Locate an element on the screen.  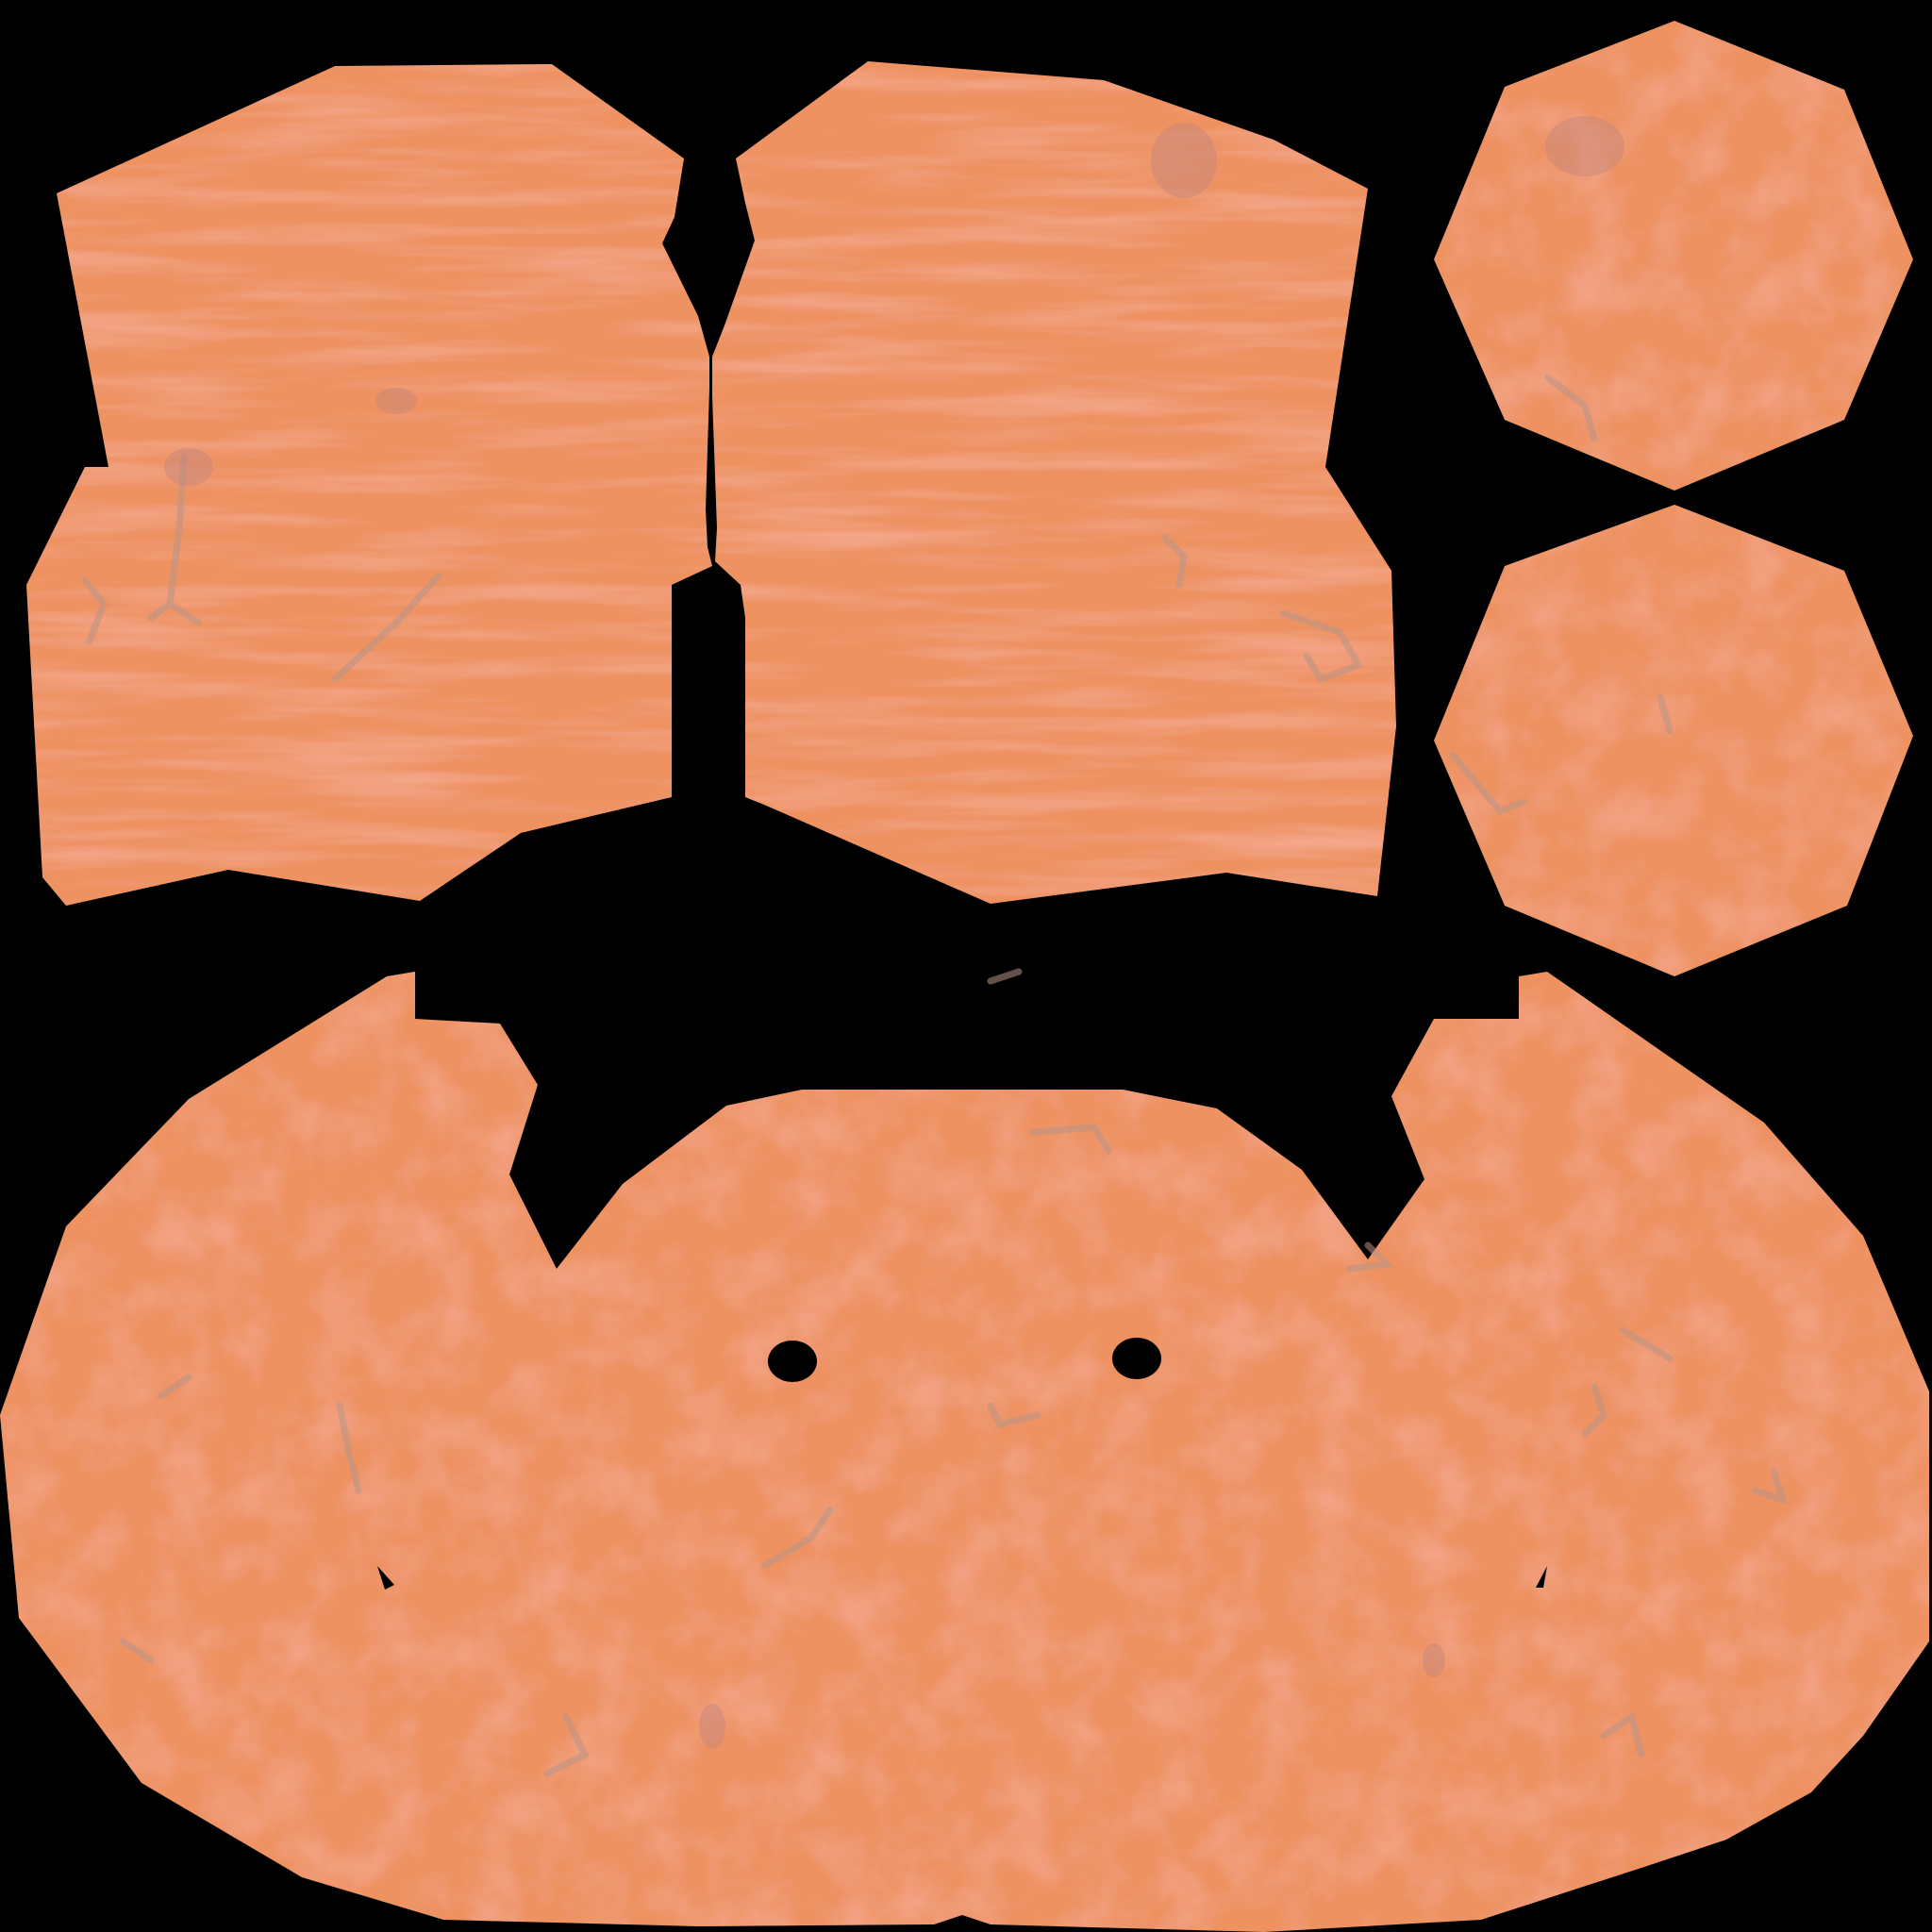
uv-island-octagon-bottom is located at coordinates (1674, 741).